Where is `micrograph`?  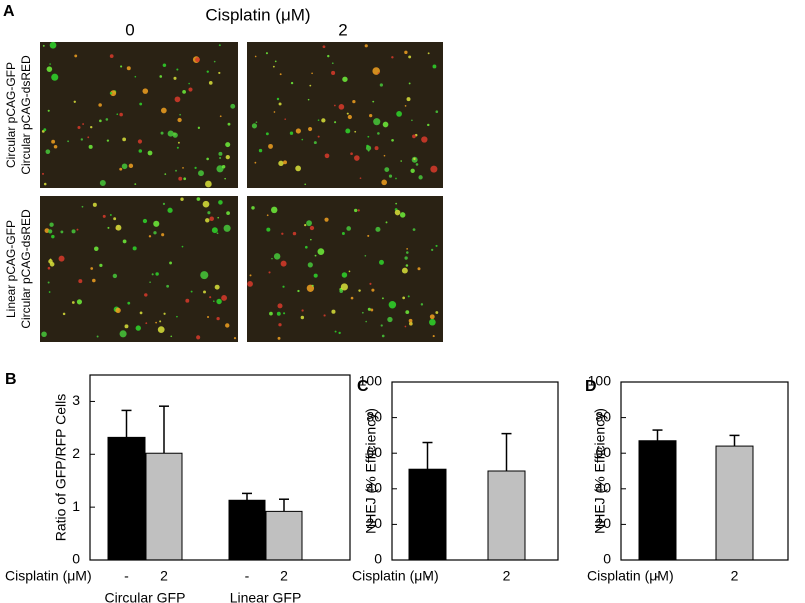 micrograph is located at coordinates (345, 115).